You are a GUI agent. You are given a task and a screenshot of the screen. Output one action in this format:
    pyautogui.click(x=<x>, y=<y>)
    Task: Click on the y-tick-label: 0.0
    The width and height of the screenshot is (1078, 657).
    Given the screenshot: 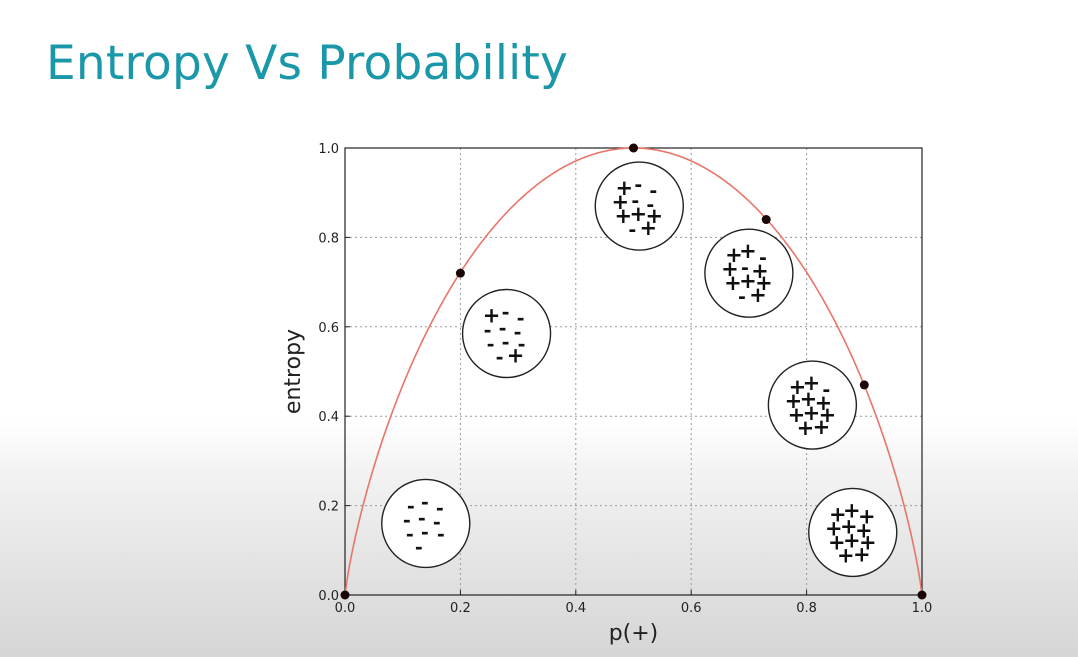 What is the action you would take?
    pyautogui.click(x=328, y=596)
    